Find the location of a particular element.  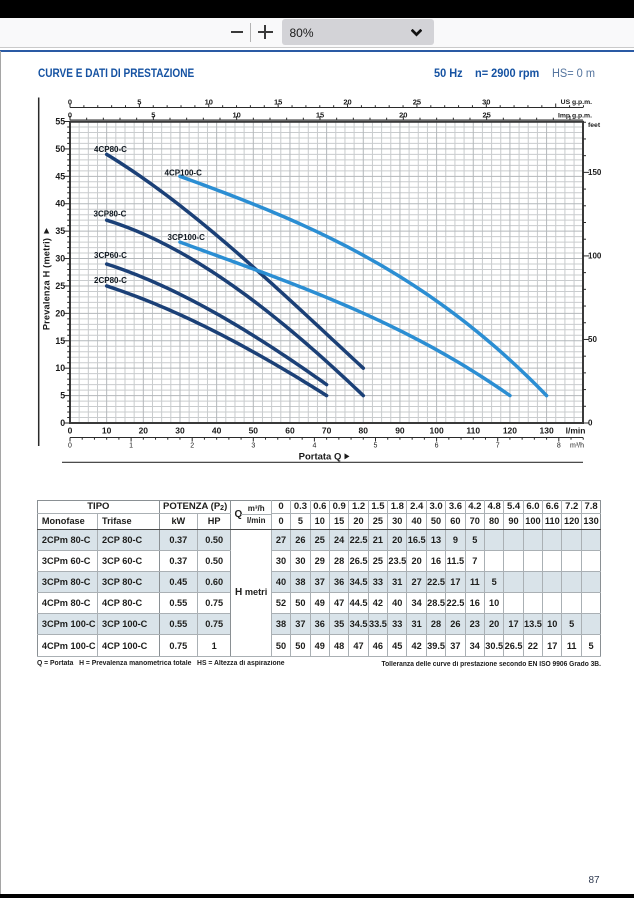

svg-text: 4CP80-C is located at coordinates (110, 149).